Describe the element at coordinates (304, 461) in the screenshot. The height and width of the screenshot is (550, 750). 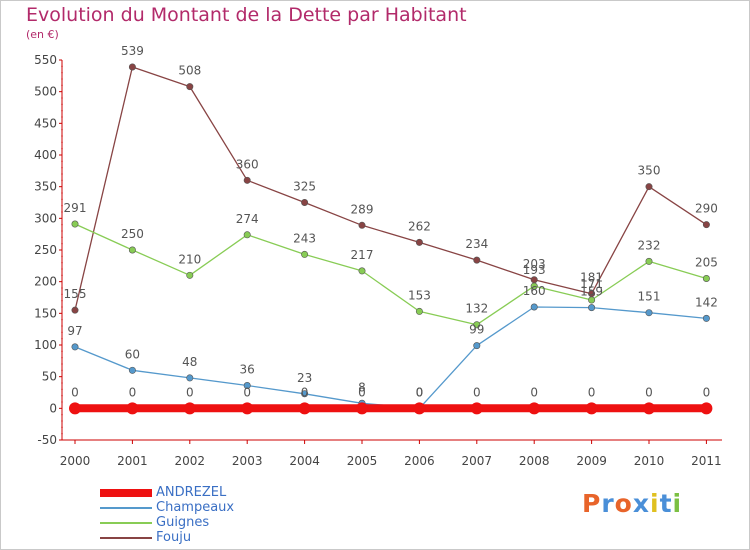
I see `x-tick-label: 2004` at that location.